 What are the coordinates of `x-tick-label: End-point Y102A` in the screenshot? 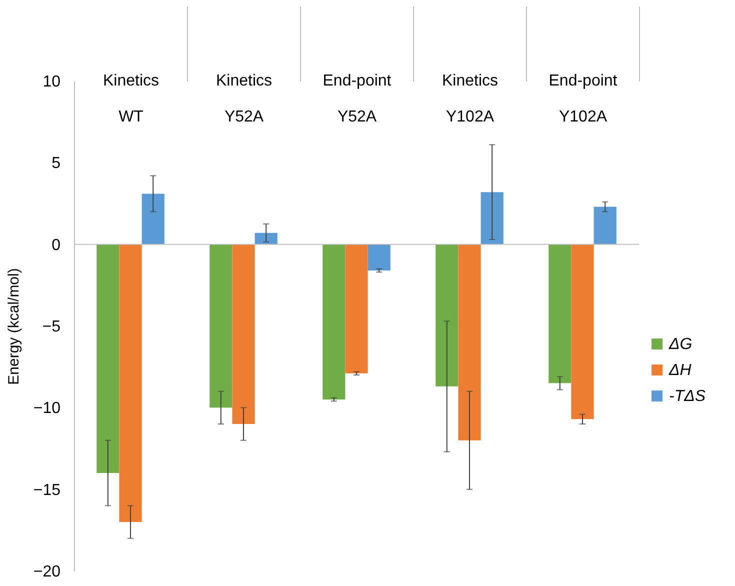 It's located at (583, 99).